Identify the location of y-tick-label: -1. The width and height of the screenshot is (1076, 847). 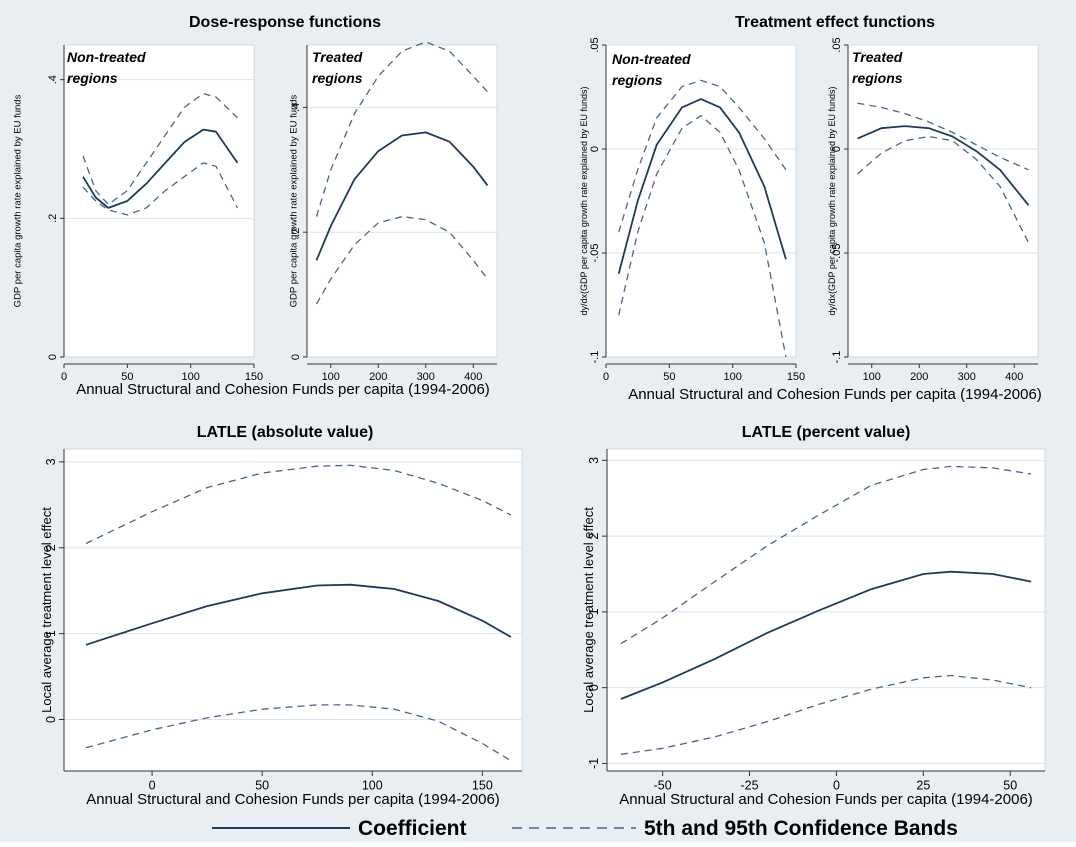
(594, 763).